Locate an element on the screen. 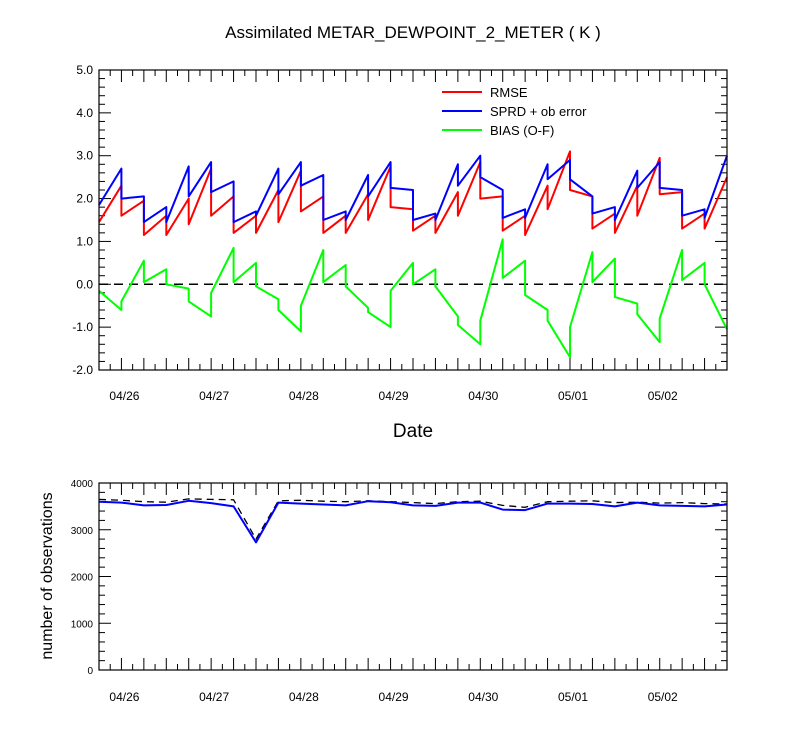 The width and height of the screenshot is (800, 750). y-tick-label: -2.0 is located at coordinates (82, 370).